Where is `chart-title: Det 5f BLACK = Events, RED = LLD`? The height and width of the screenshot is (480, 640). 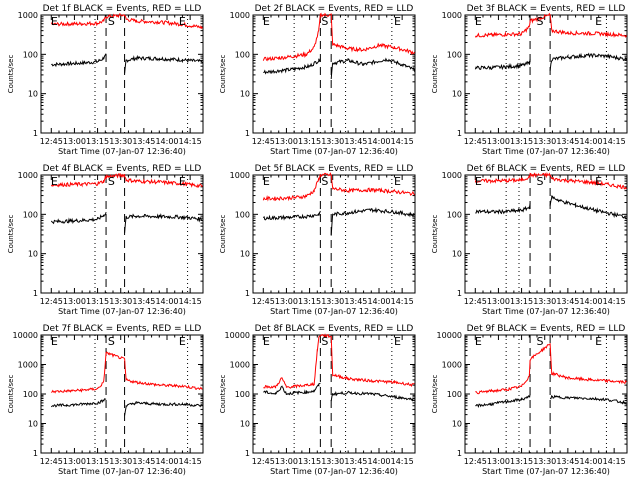 chart-title: Det 5f BLACK = Events, RED = LLD is located at coordinates (334, 169).